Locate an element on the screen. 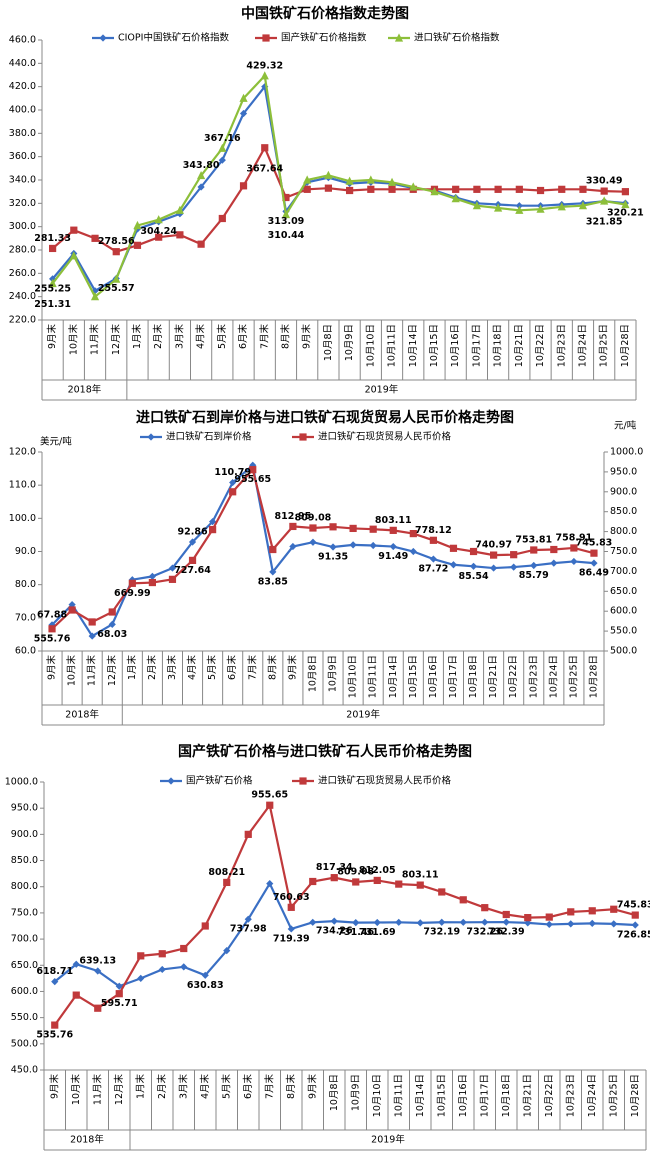 Image resolution: width=650 pixels, height=1169 pixels. y-tick-label: 950.0 is located at coordinates (24, 808).